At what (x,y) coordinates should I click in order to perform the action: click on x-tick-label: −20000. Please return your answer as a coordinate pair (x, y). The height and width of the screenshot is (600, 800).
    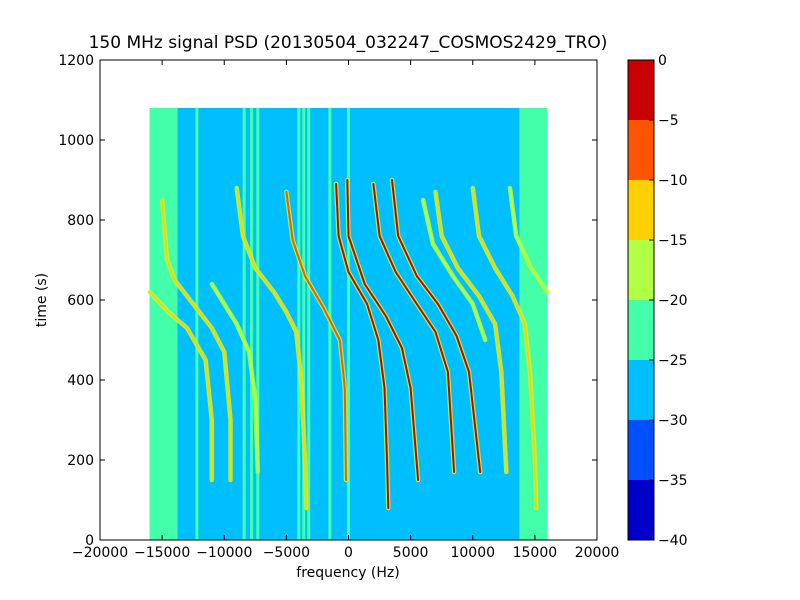
    Looking at the image, I should click on (100, 553).